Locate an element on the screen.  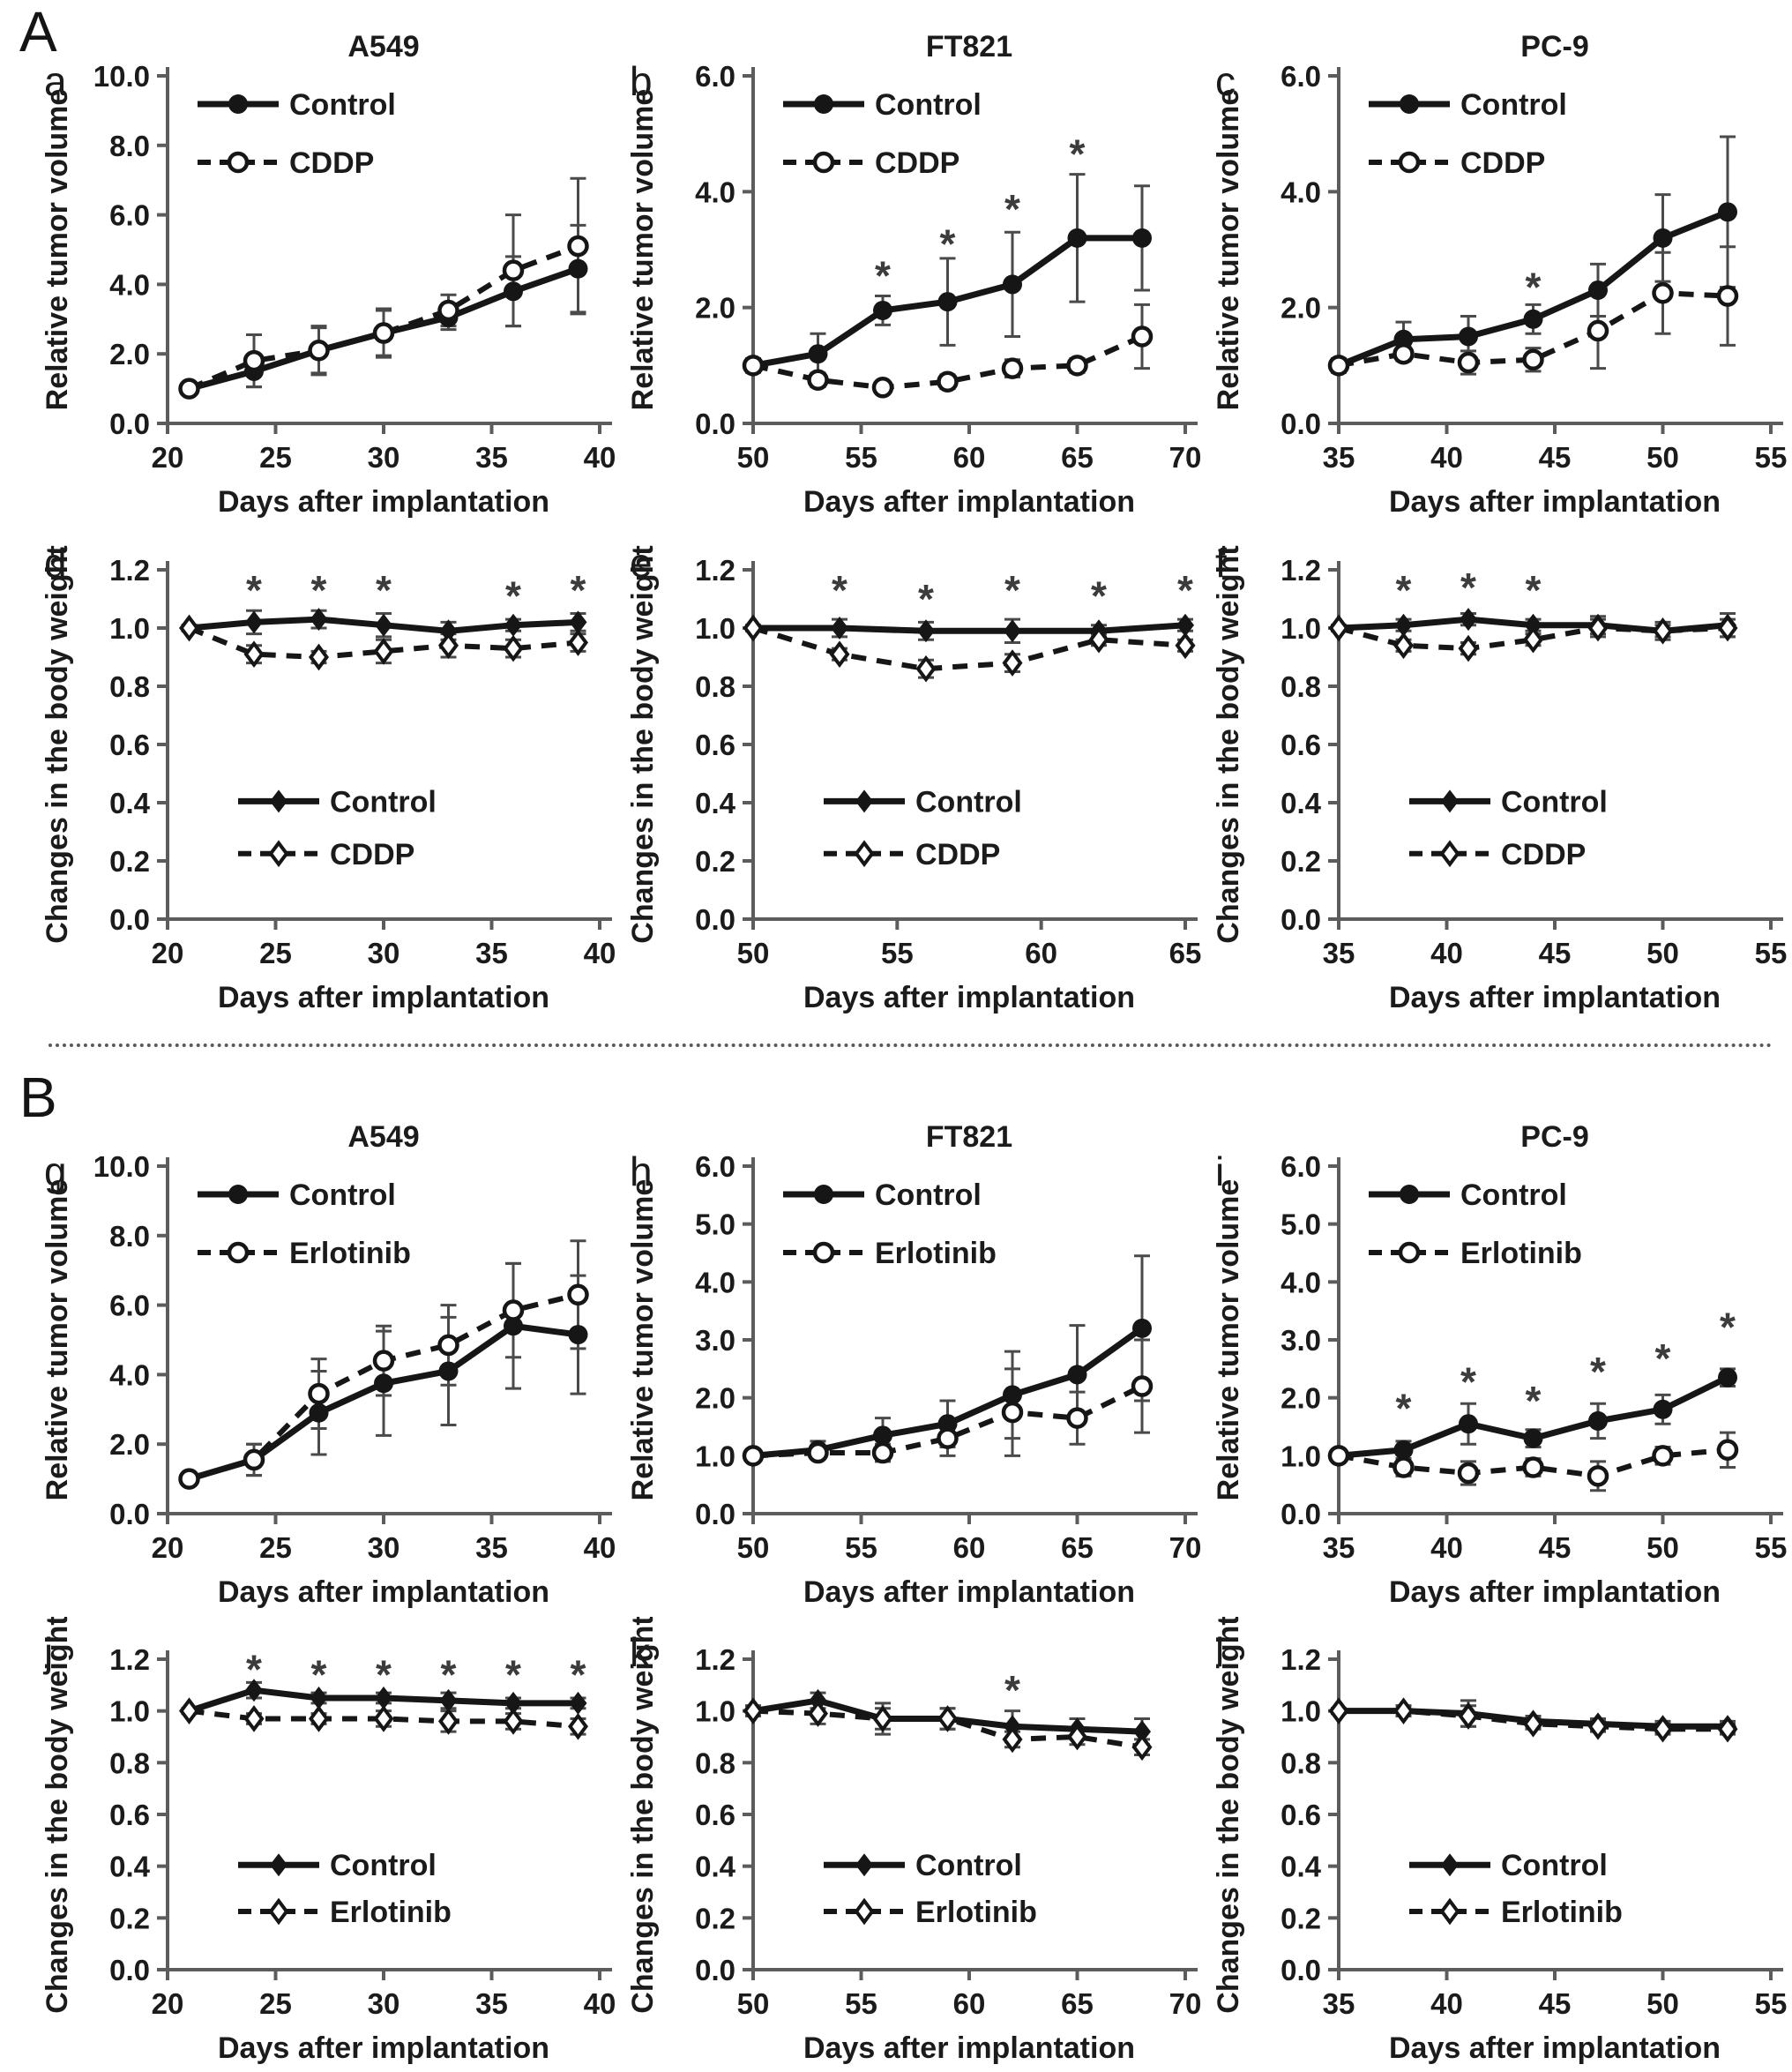
series-markers-erlotinib is located at coordinates (1533, 1463).